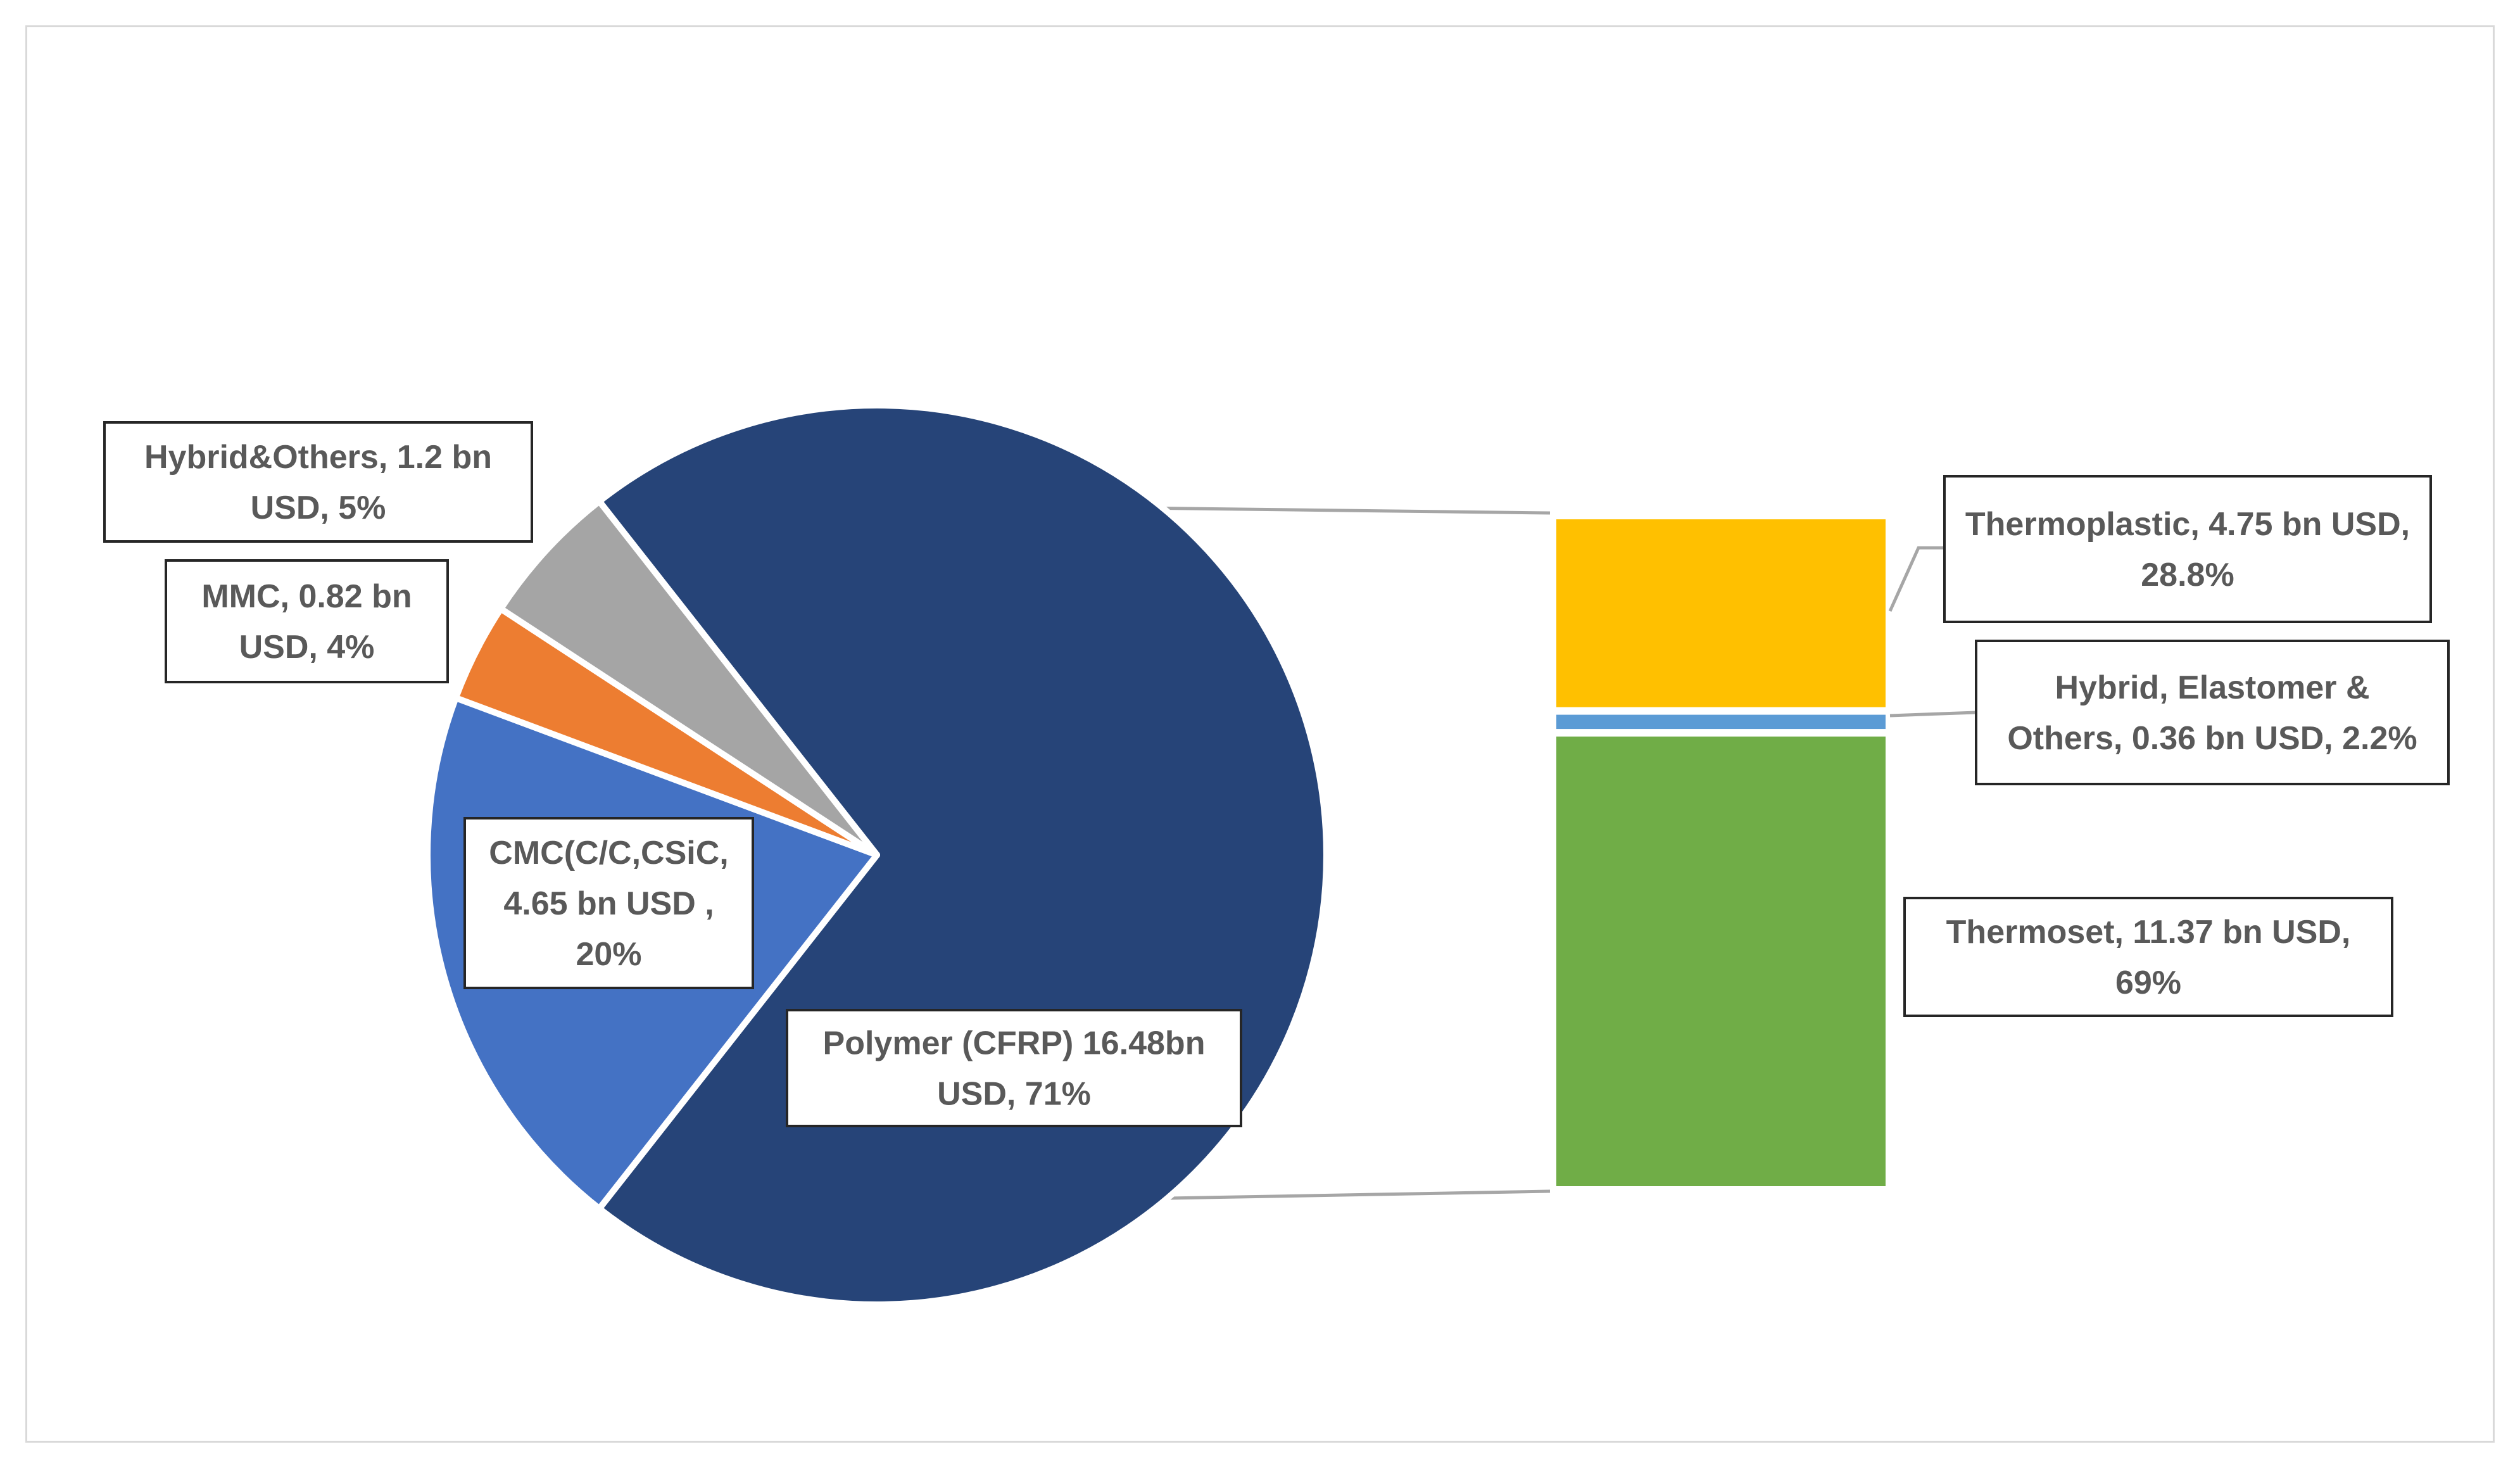 This screenshot has height=1468, width=2520. What do you see at coordinates (2212, 738) in the screenshot?
I see `bar-label-hybrid-elastomer-others-text-line: Others, 0.36 bn USD, 2.2%` at bounding box center [2212, 738].